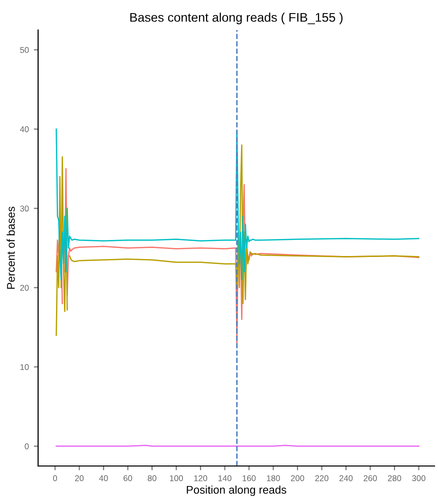  What do you see at coordinates (24, 209) in the screenshot?
I see `y-tick-label: 30` at bounding box center [24, 209].